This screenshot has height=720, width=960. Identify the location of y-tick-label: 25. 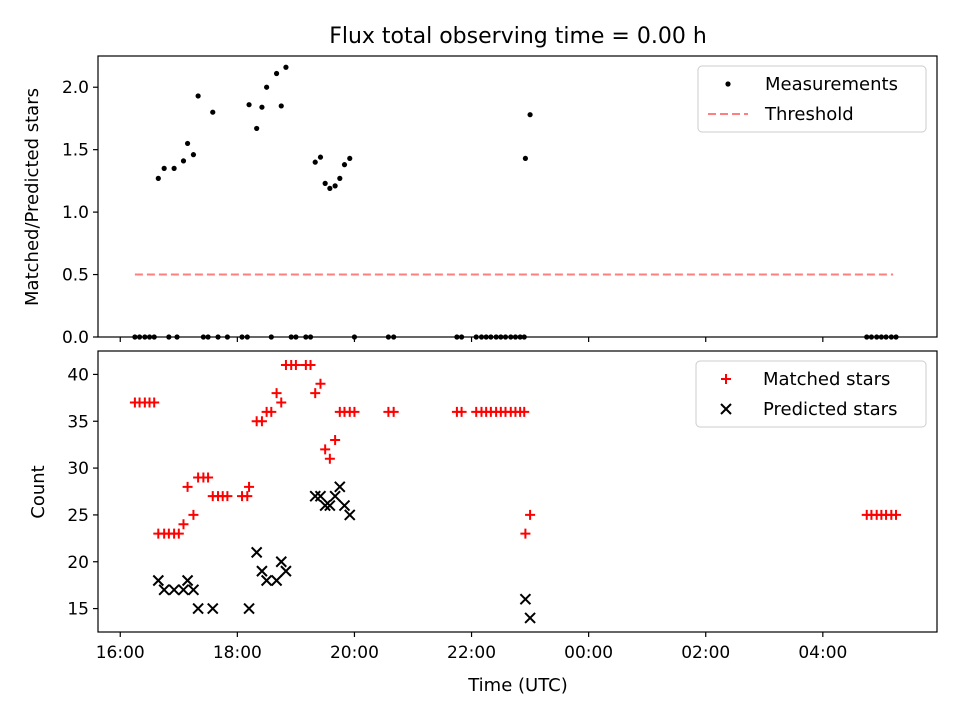
(78, 516).